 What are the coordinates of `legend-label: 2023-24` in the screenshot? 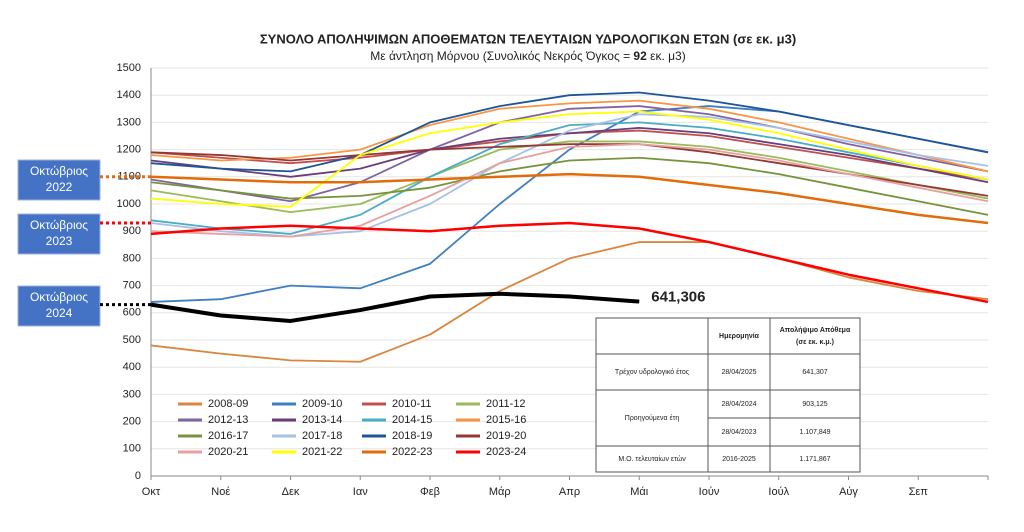 It's located at (506, 452).